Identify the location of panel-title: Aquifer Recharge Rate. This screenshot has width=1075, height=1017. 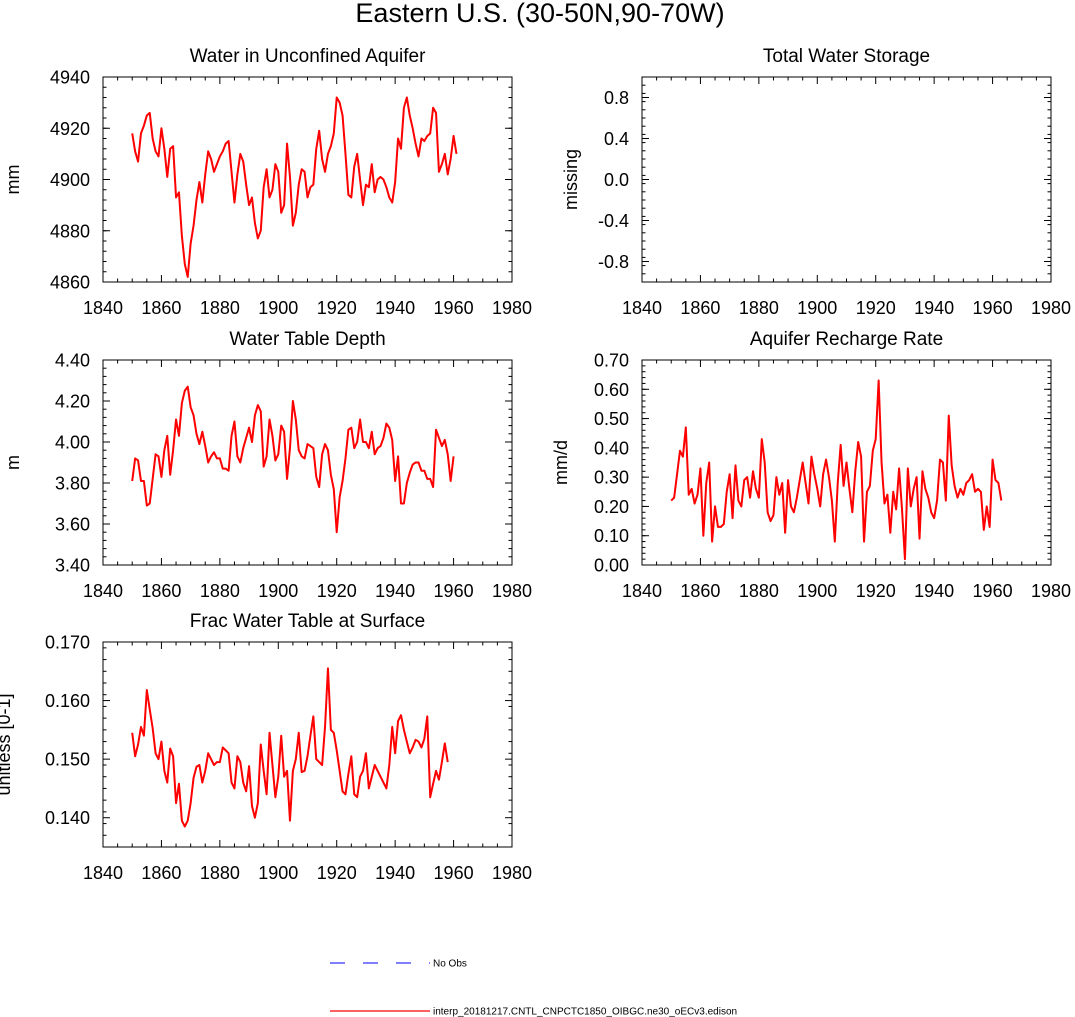
(846, 339).